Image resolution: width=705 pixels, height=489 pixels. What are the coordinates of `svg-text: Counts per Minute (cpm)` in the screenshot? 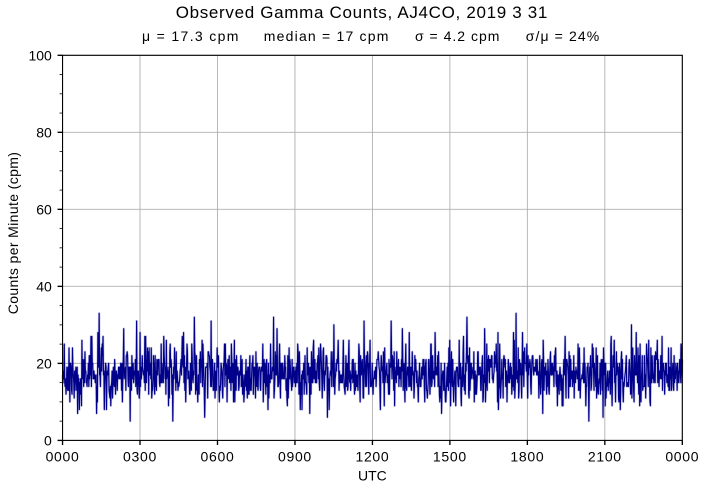 It's located at (13, 233).